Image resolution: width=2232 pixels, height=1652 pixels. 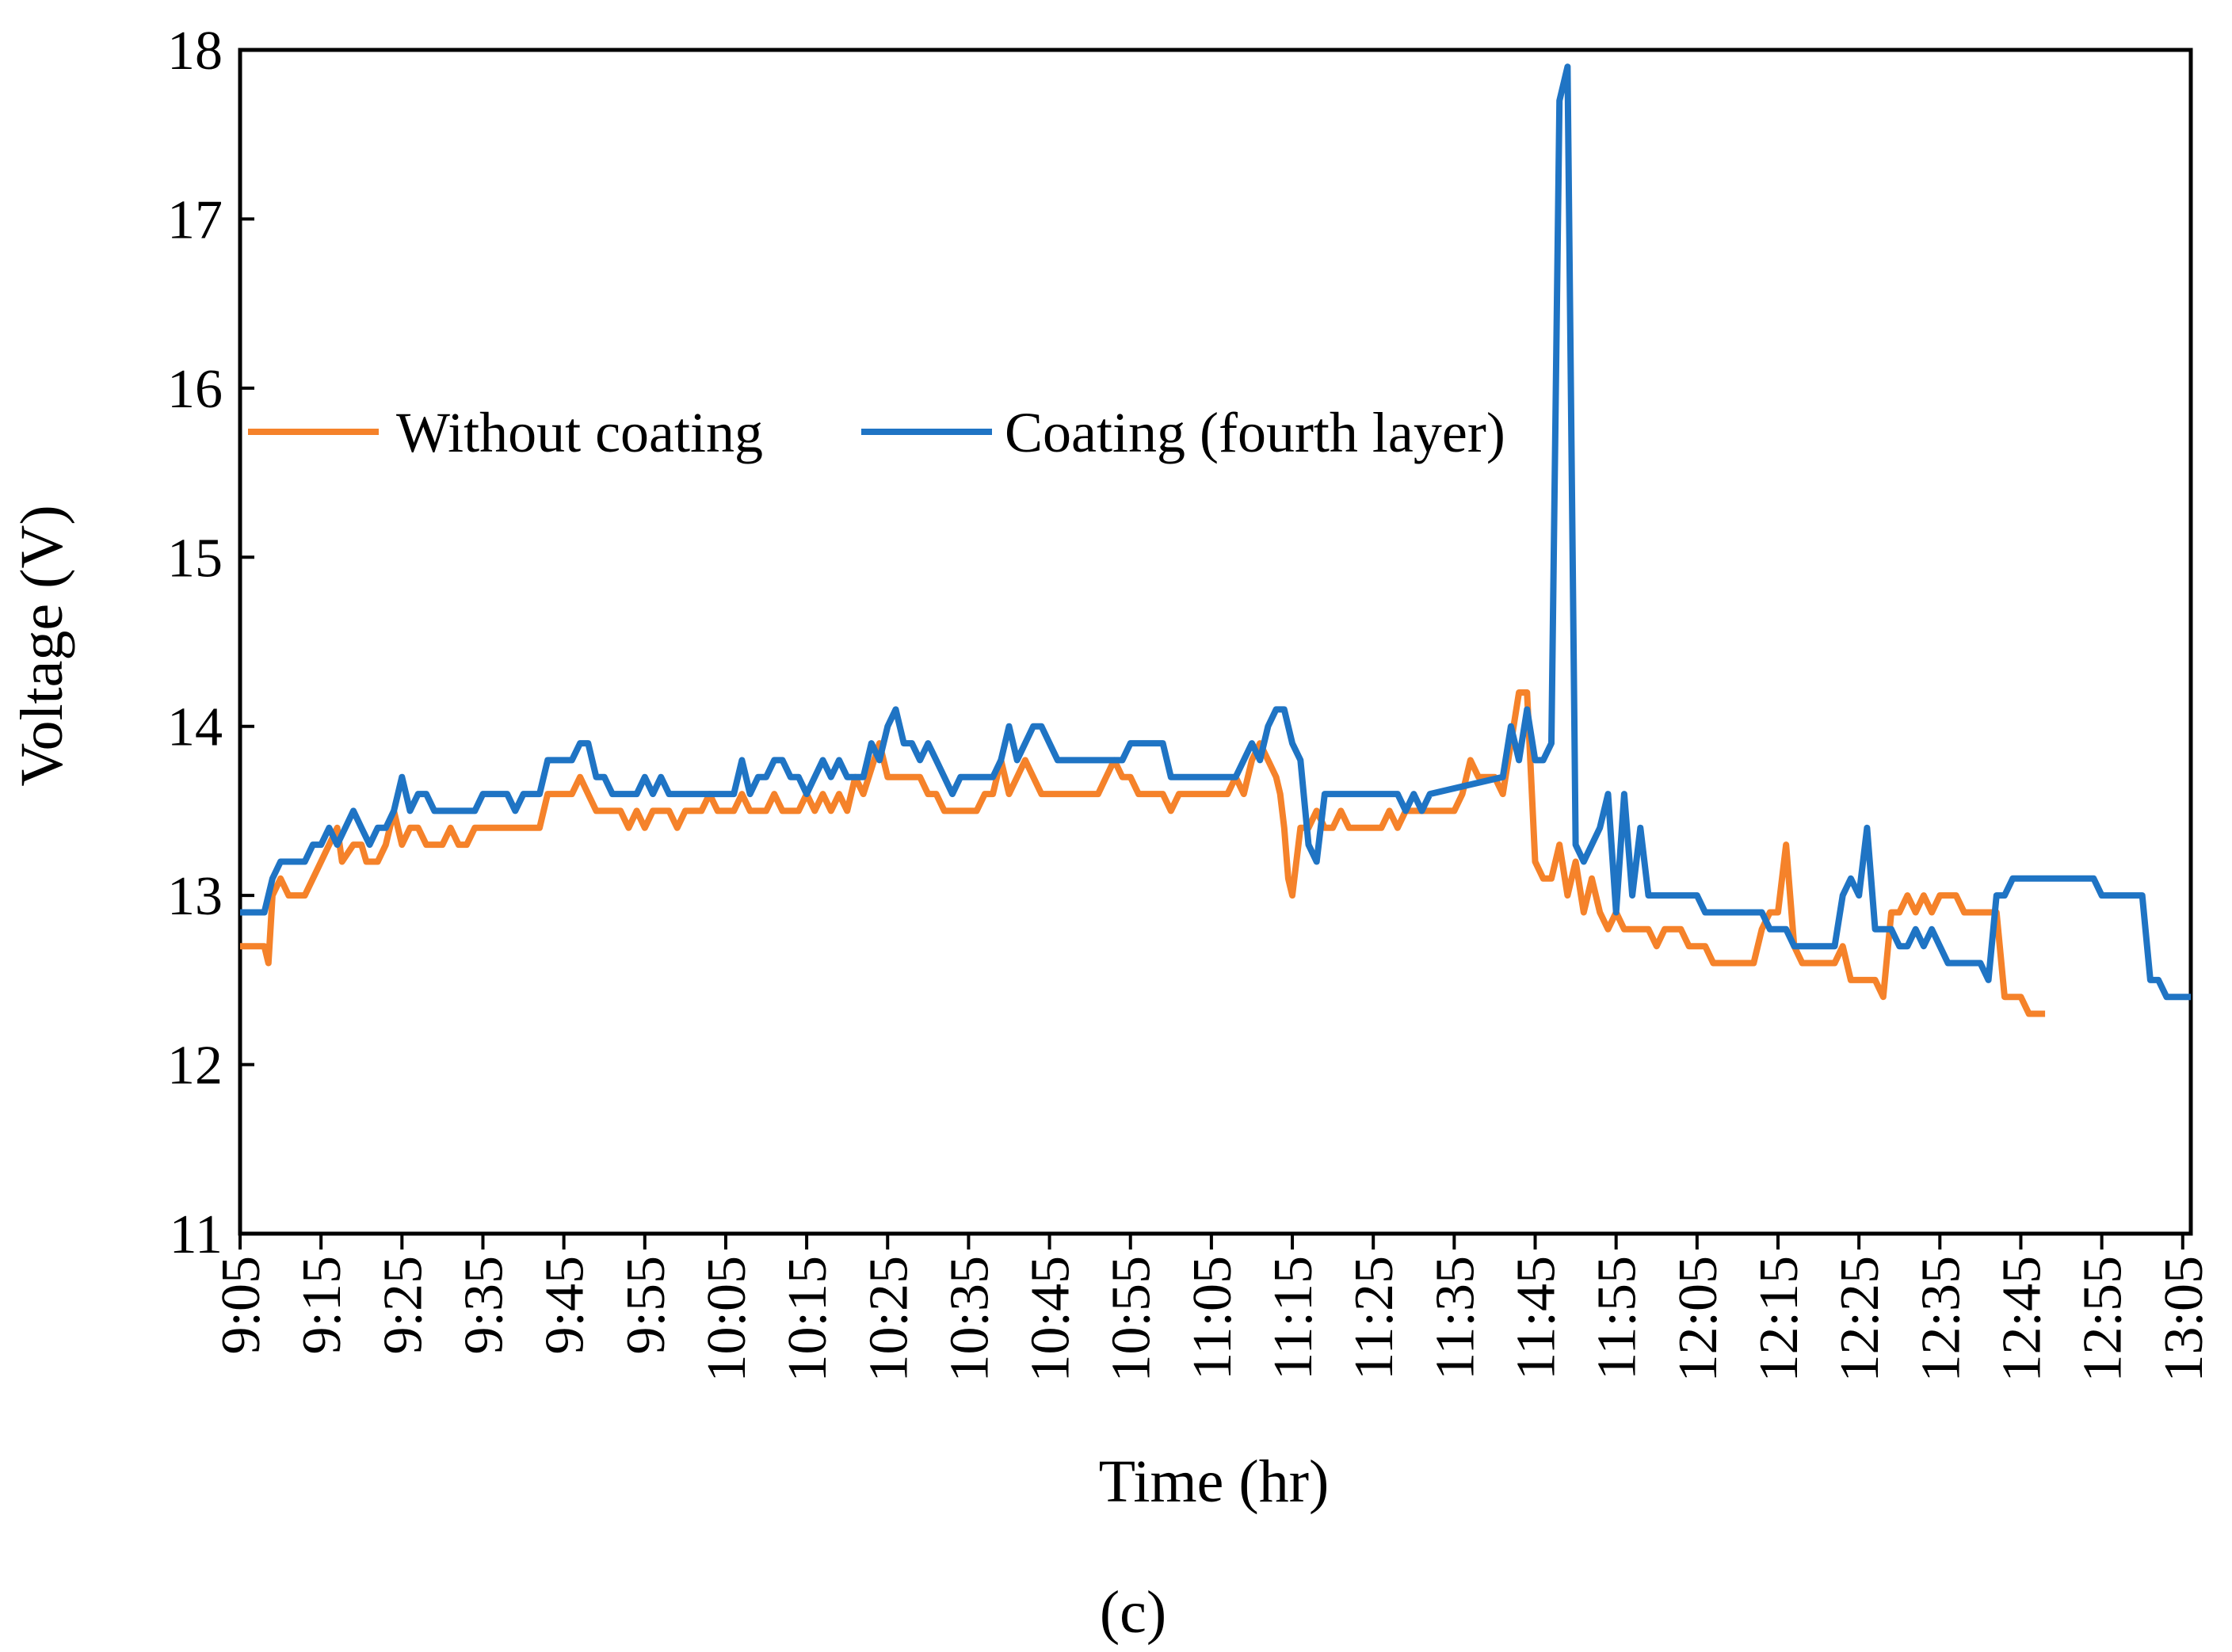 What do you see at coordinates (196, 1234) in the screenshot?
I see `y-tick-label-11: 11` at bounding box center [196, 1234].